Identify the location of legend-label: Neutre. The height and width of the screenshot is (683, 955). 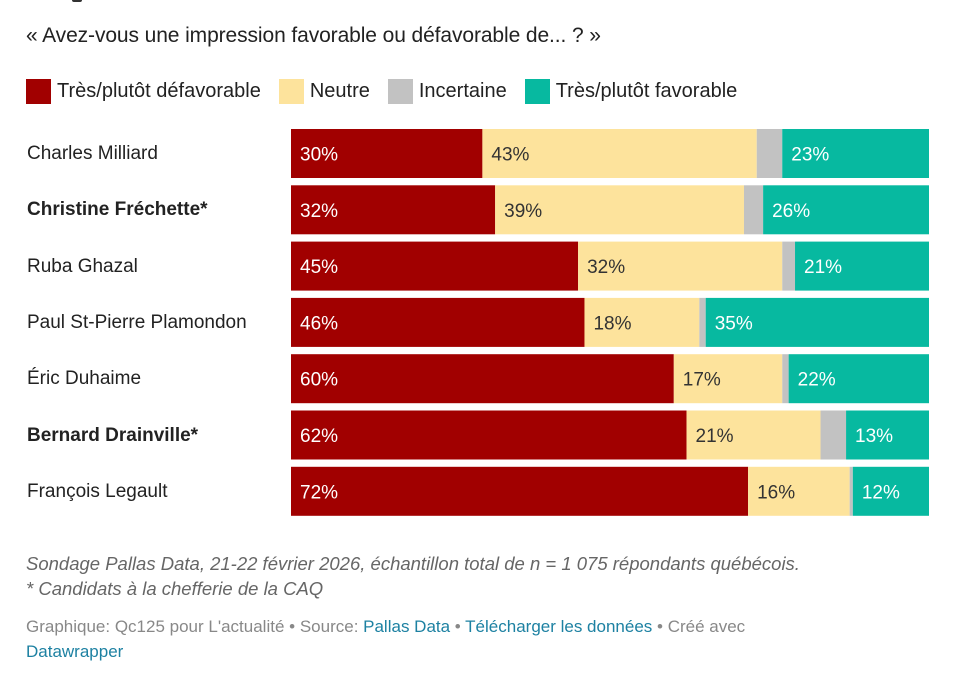
(339, 91).